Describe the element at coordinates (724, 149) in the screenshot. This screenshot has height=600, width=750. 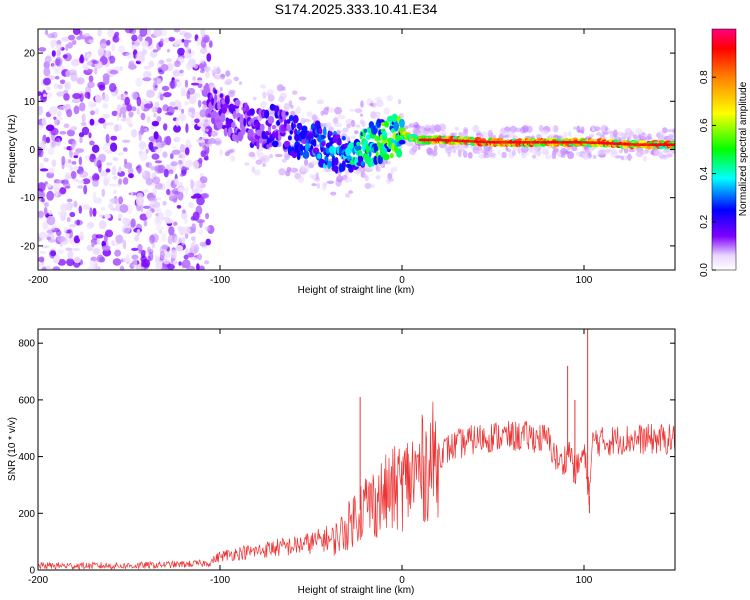
I see `colorbar-gradient` at that location.